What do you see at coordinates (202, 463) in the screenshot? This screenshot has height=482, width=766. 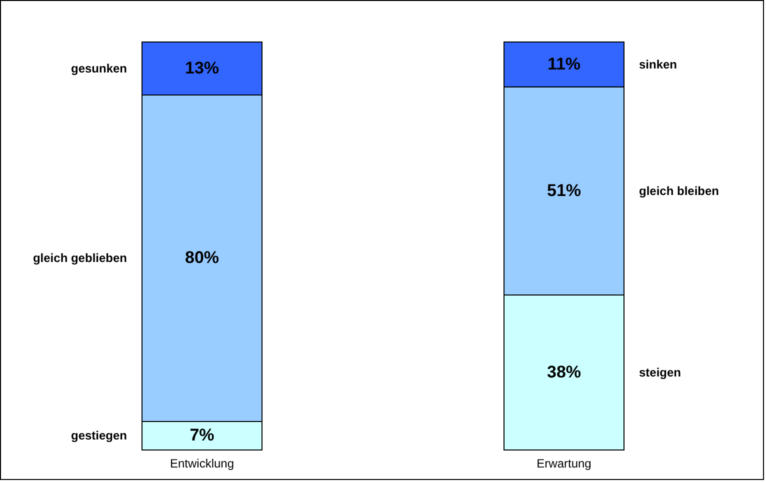 I see `x-tick-label: Entwicklung` at bounding box center [202, 463].